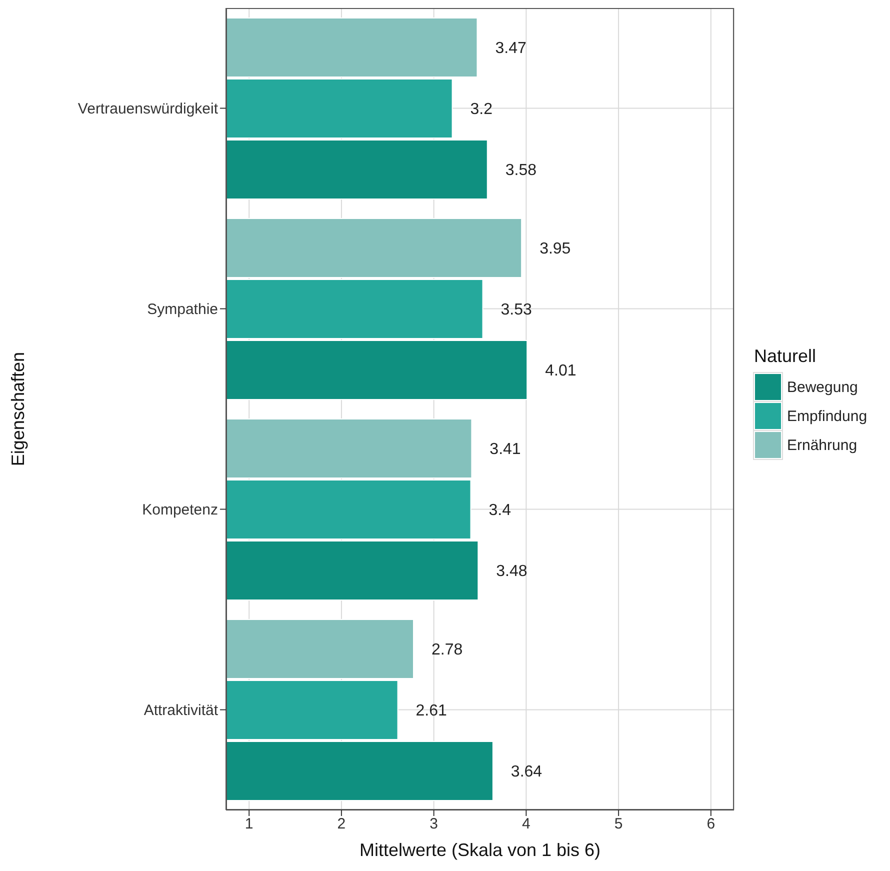  I want to click on x-tick-label: 3, so click(434, 824).